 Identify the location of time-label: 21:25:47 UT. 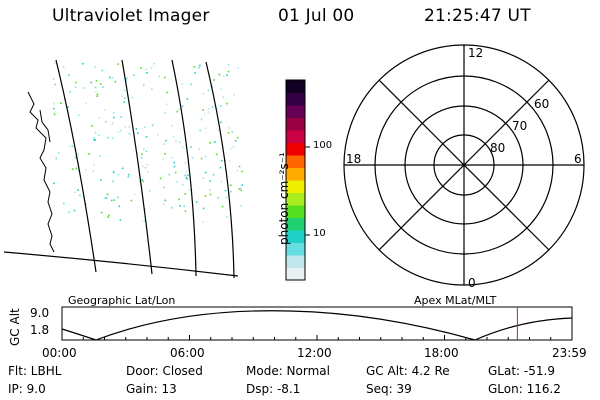
(477, 16).